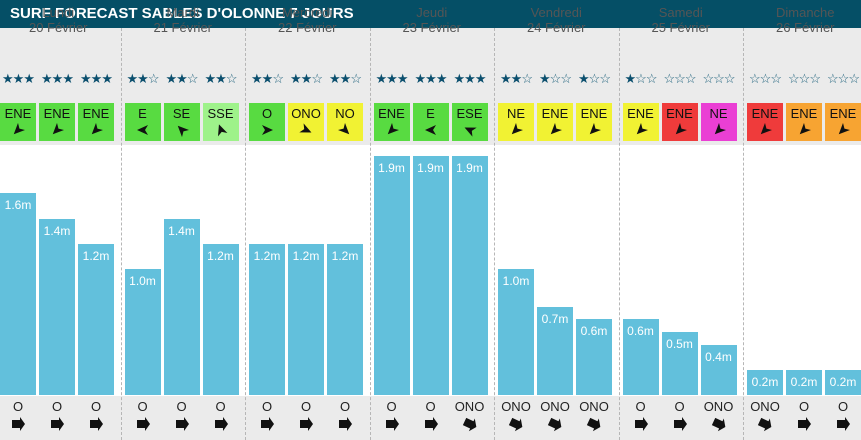  I want to click on day-name: Lundi, so click(58, 12).